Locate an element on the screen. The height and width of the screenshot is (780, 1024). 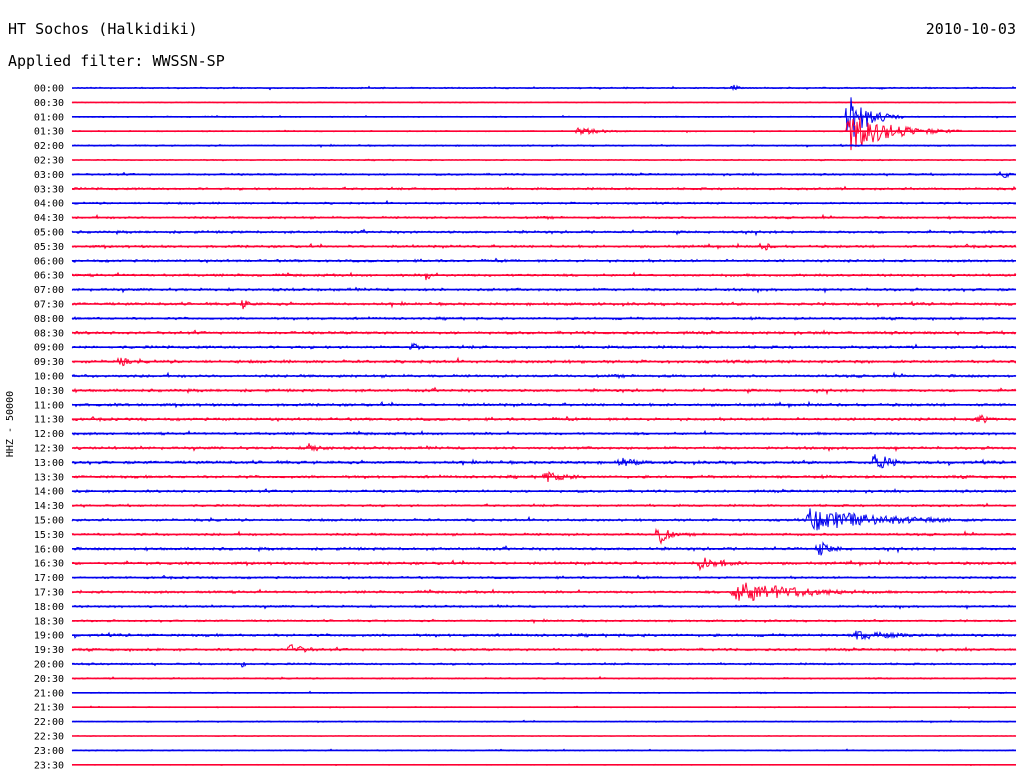
filter-label: Applied filter: WWSSN-SP is located at coordinates (116, 61).